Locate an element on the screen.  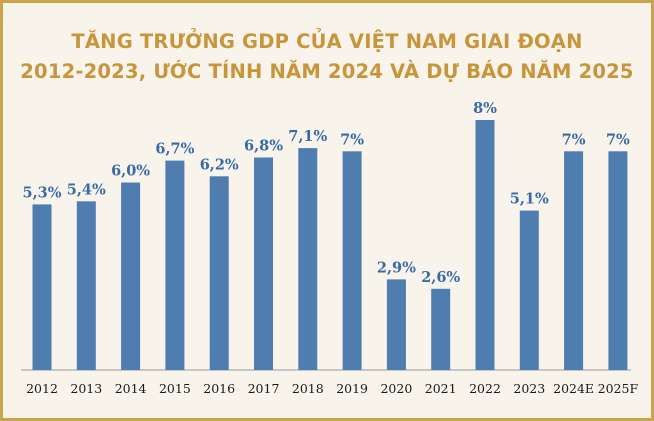
bar-2012 is located at coordinates (42, 287).